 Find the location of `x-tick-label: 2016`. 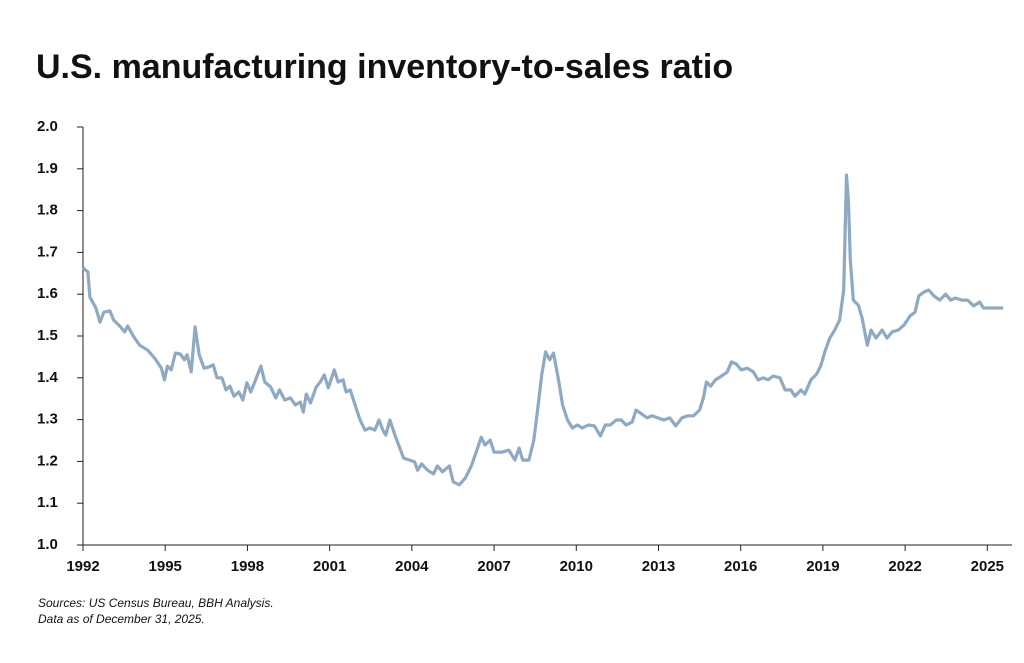

x-tick-label: 2016 is located at coordinates (740, 566).